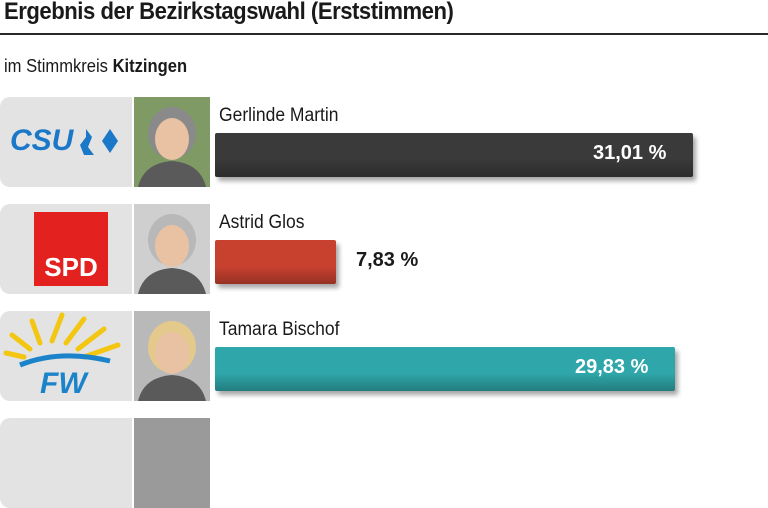  What do you see at coordinates (71, 249) in the screenshot?
I see `spd-logo: SPD` at bounding box center [71, 249].